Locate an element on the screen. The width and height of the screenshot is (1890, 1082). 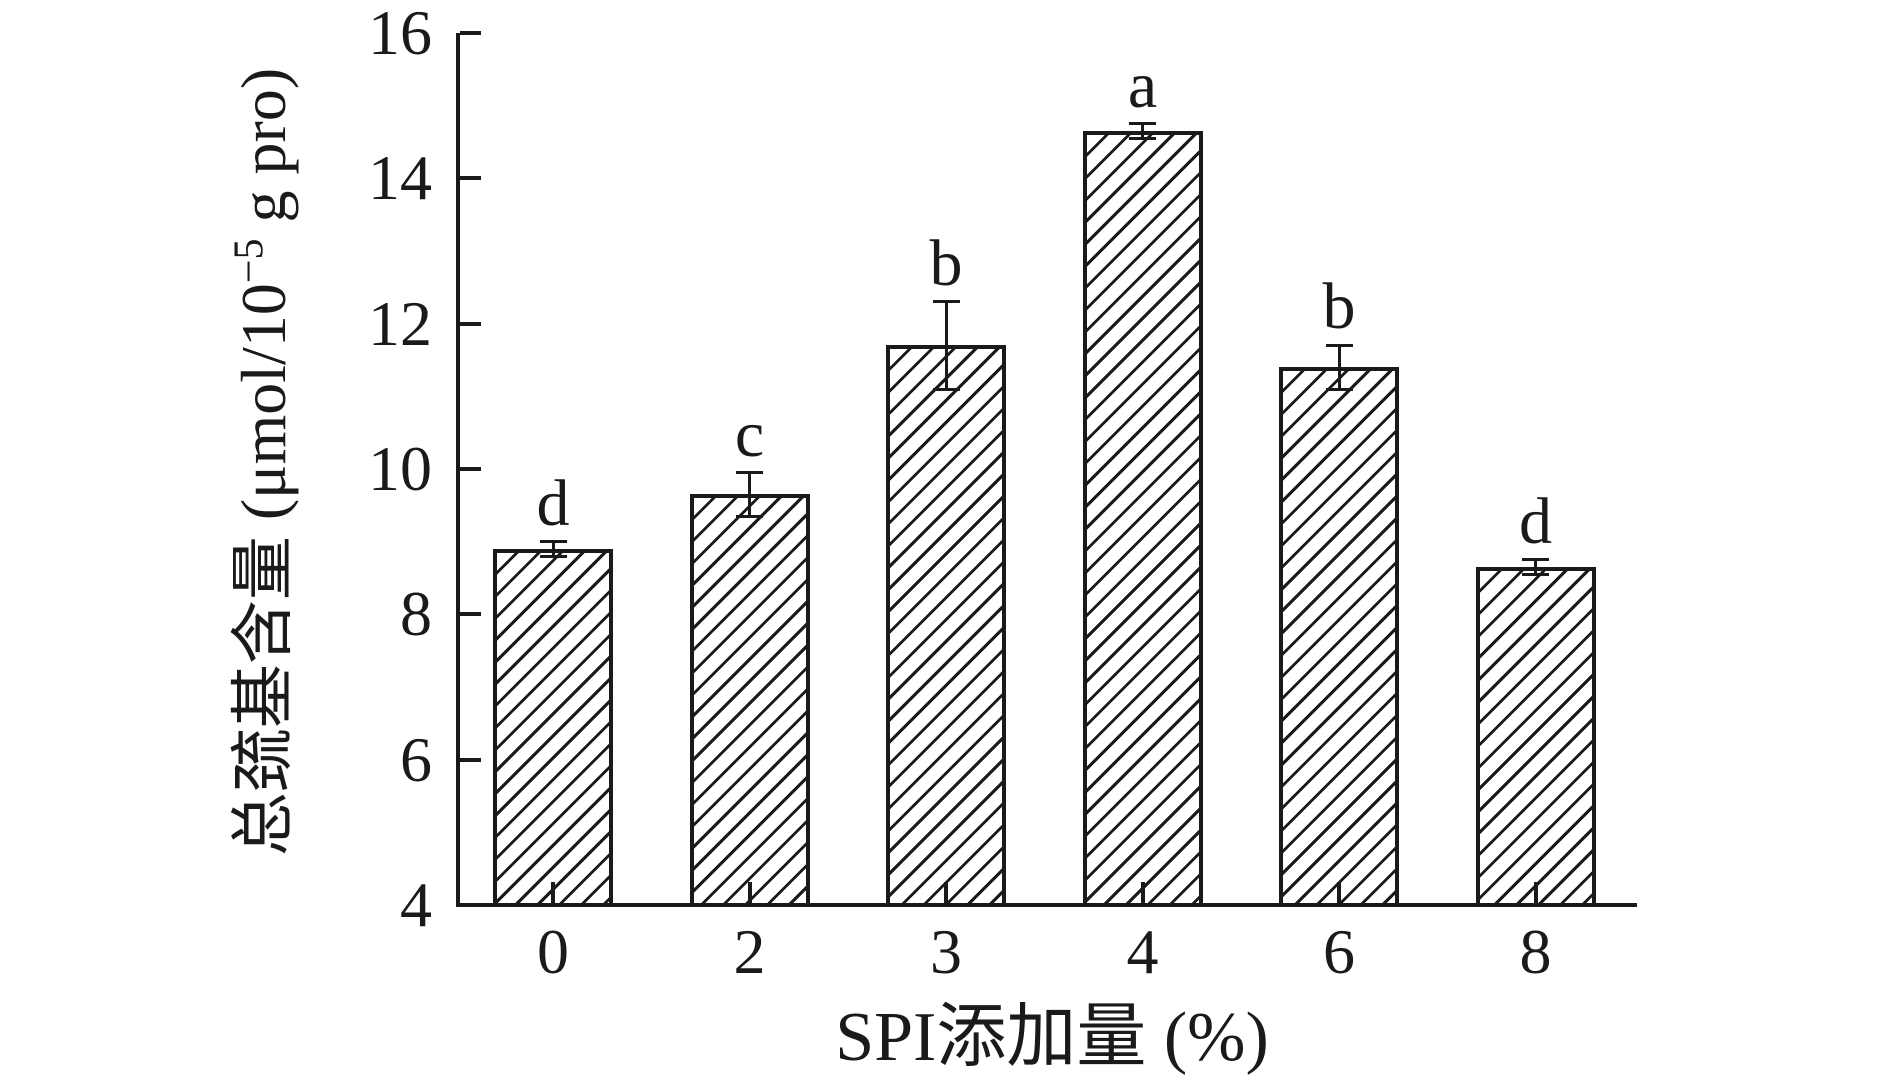
y-tick-label-4: 4 is located at coordinates (416, 904).